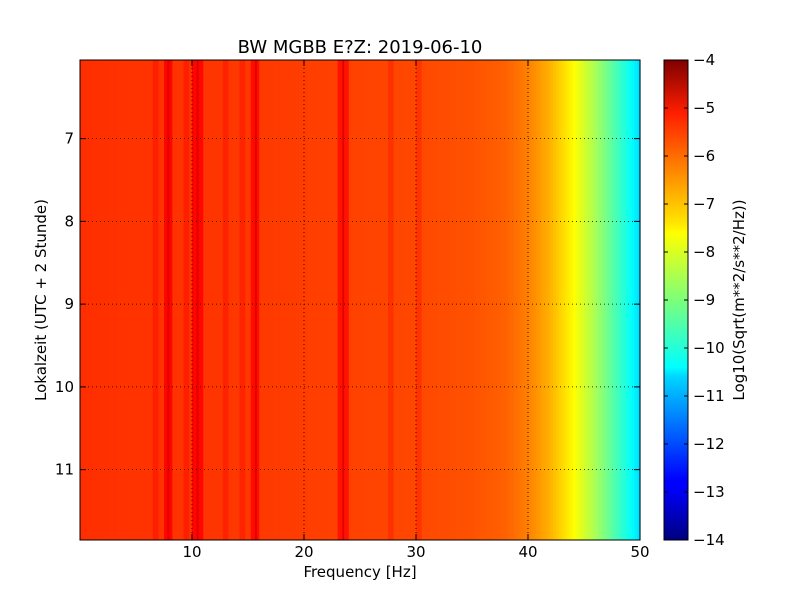 This screenshot has width=800, height=600. Describe the element at coordinates (69, 221) in the screenshot. I see `y-tick-label: 8` at that location.